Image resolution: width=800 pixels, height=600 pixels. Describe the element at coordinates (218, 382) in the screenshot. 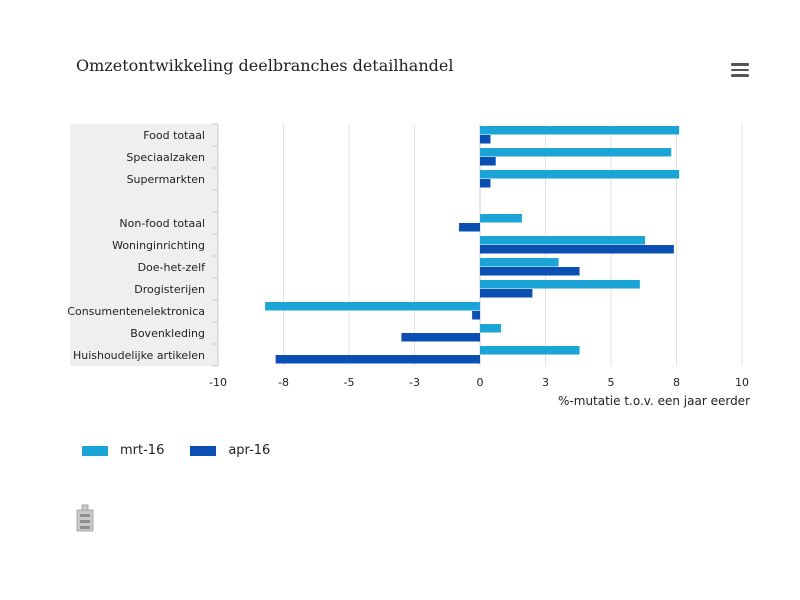

I see `x-tick-label-0: -10` at that location.